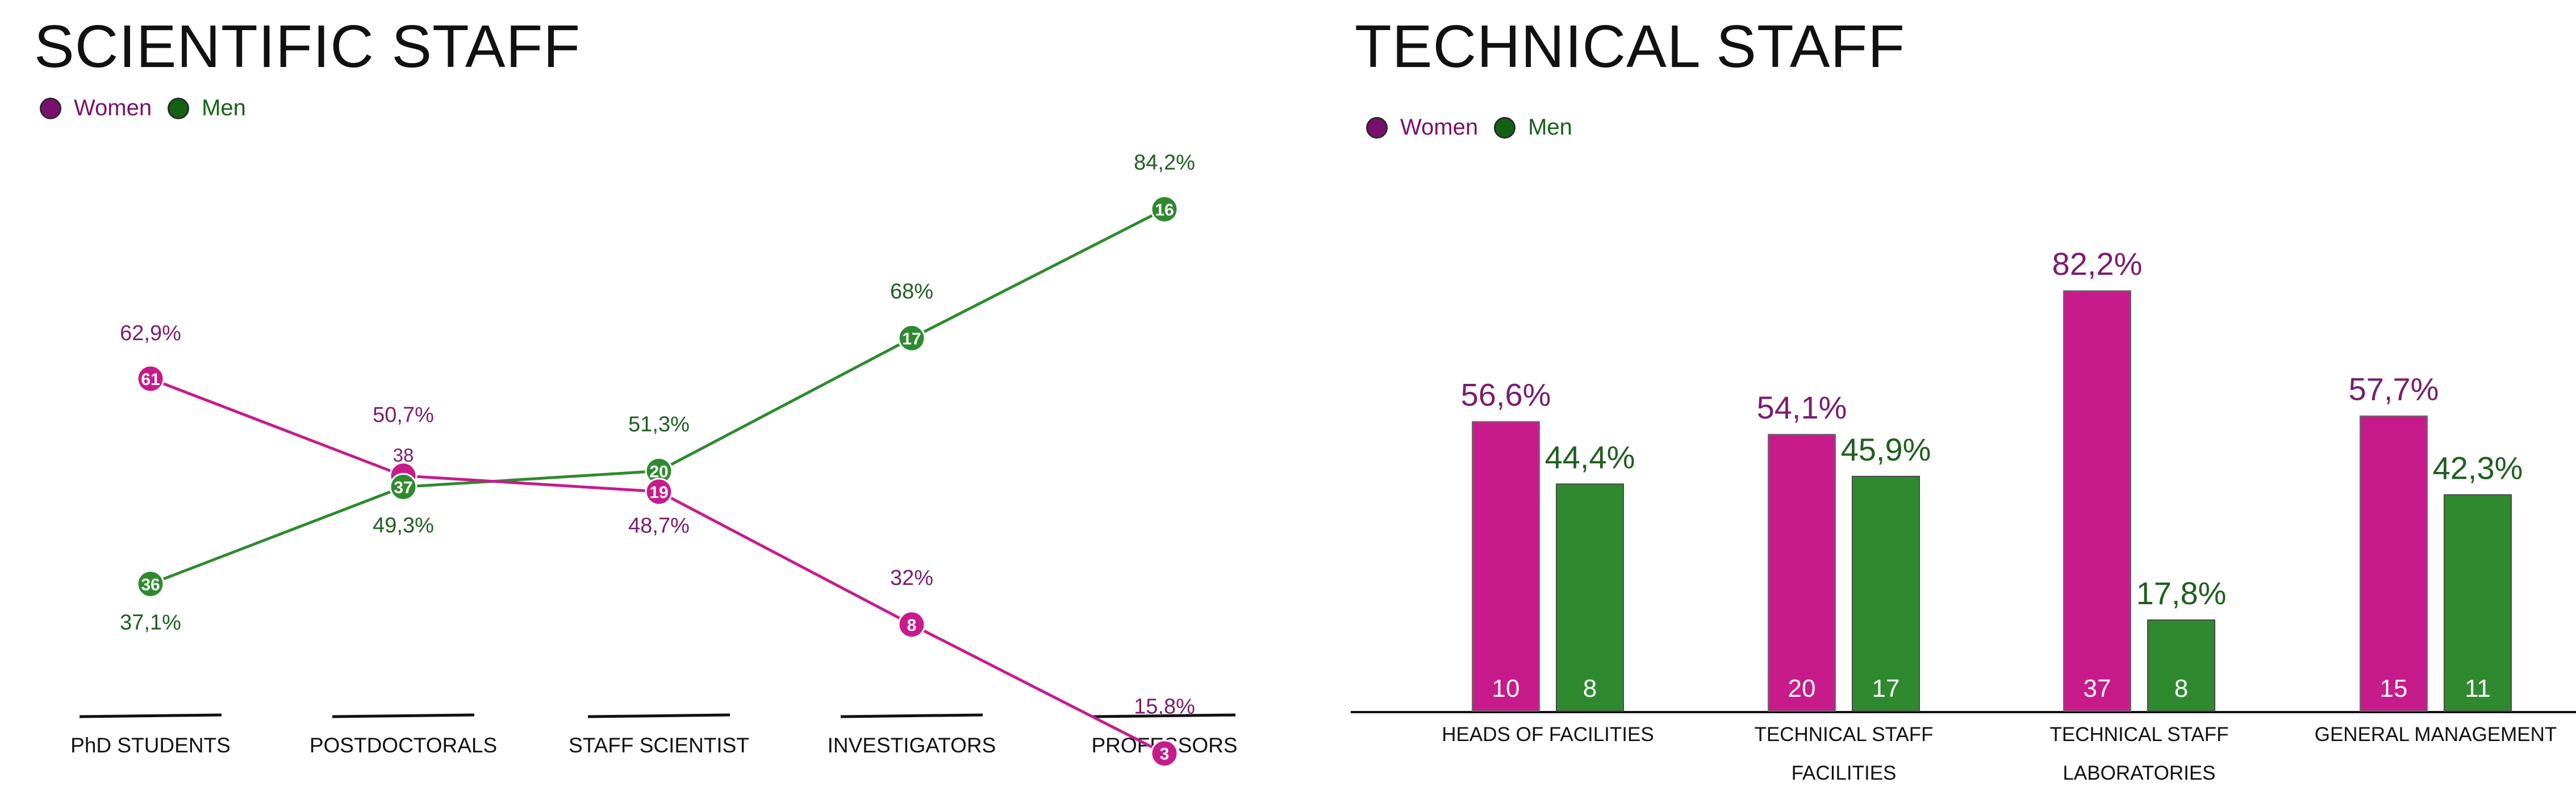  I want to click on men-percent-label: 17,8%, so click(2181, 593).